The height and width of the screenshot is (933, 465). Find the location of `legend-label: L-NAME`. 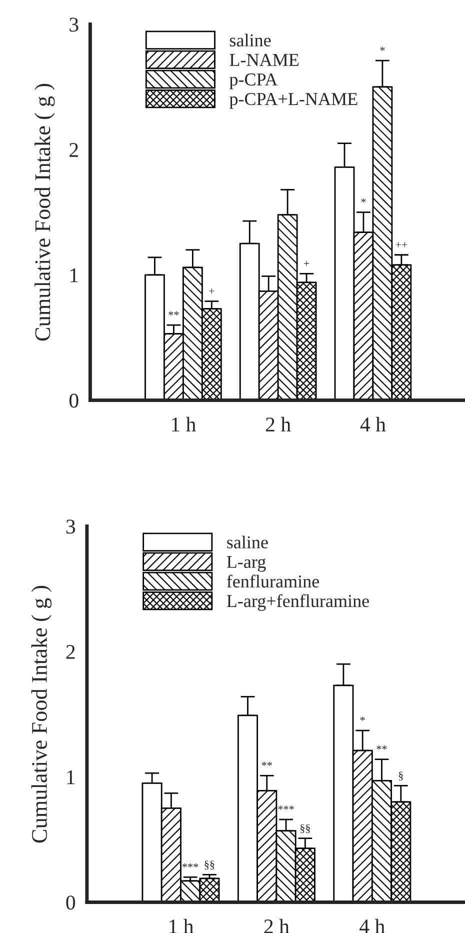

legend-label: L-NAME is located at coordinates (264, 60).